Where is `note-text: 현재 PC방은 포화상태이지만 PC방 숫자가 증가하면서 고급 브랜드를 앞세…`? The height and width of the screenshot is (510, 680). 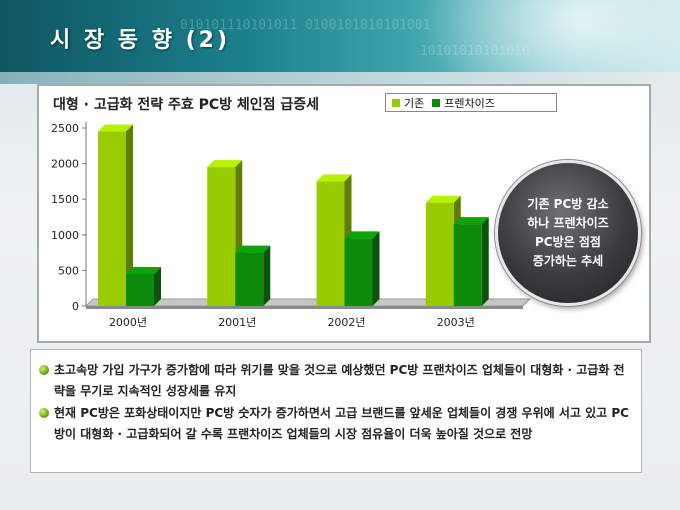
note-text: 현재 PC방은 포화상태이지만 PC방 숫자가 증가하면서 고급 브랜드를 앞세… is located at coordinates (341, 423).